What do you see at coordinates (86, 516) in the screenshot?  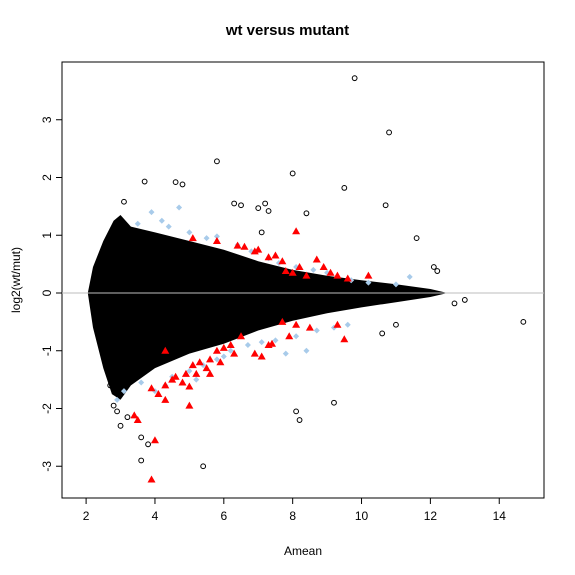 I see `x-tick-label: 2` at bounding box center [86, 516].